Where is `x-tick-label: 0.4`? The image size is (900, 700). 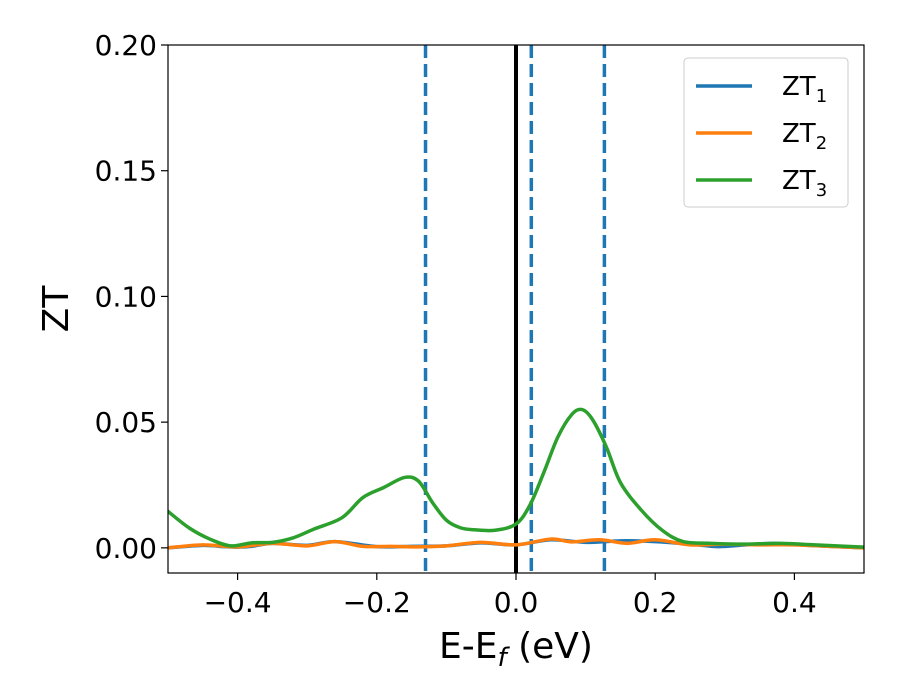
x-tick-label: 0.4 is located at coordinates (794, 602).